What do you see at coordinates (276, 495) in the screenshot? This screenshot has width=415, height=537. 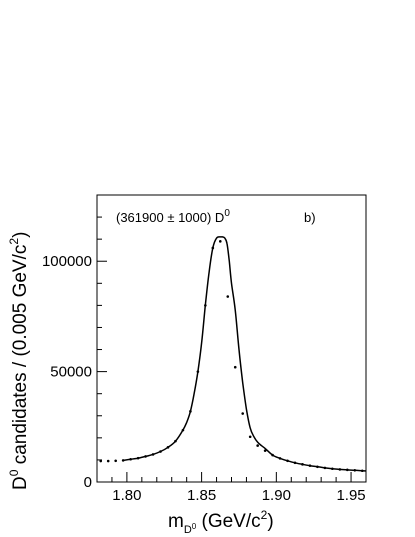 I see `x-tick-label: 1.90` at bounding box center [276, 495].